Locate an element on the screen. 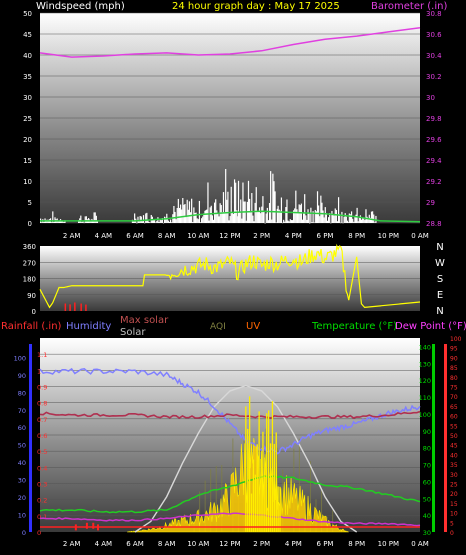 The image size is (466, 555). dew-point-line is located at coordinates (230, 415).